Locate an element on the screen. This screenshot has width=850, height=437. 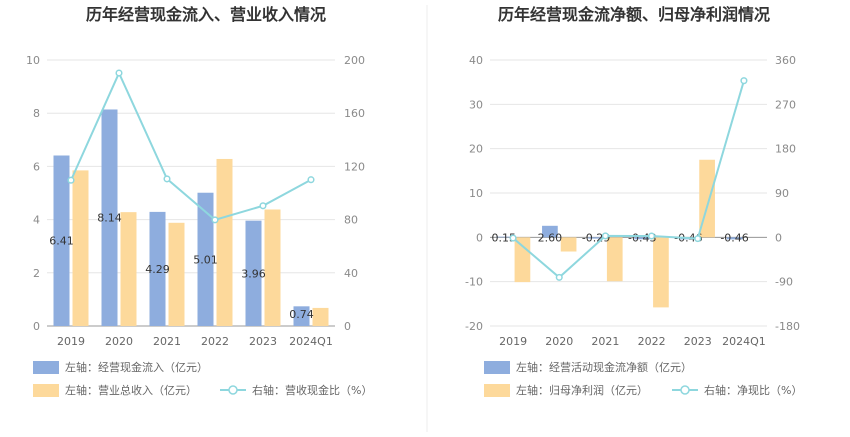
chart2-left-tick: 10 is located at coordinates (476, 193).